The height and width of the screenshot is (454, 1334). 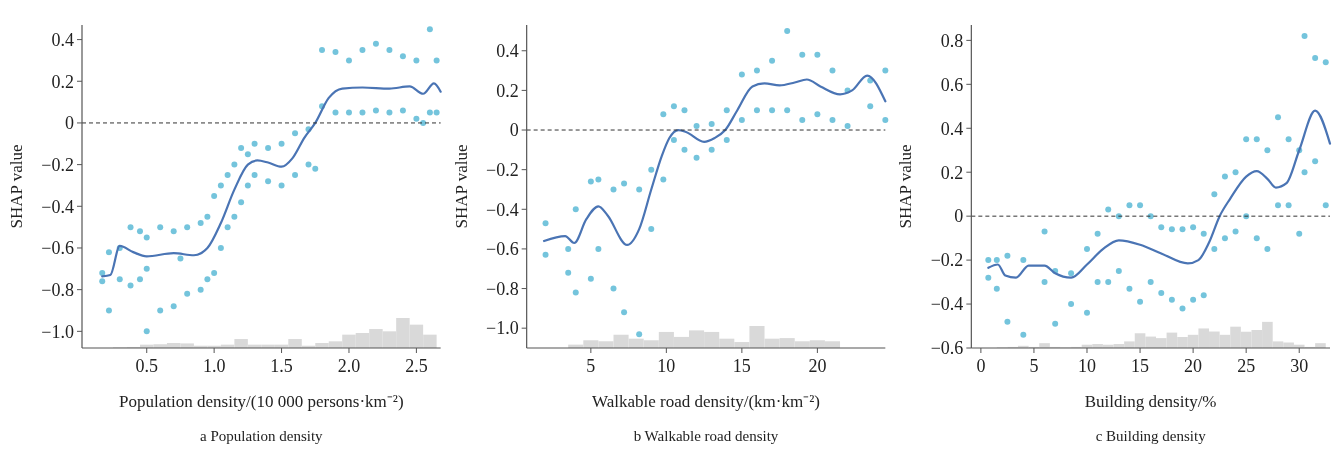 What do you see at coordinates (262, 436) in the screenshot?
I see `text: a Population density` at bounding box center [262, 436].